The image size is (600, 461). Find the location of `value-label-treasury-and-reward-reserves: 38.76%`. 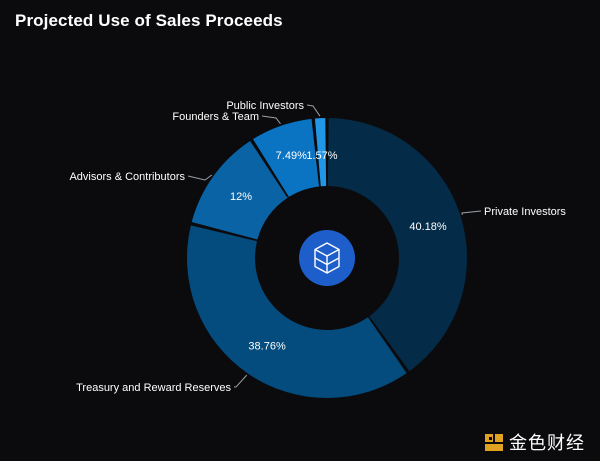

value-label-treasury-and-reward-reserves: 38.76% is located at coordinates (267, 346).